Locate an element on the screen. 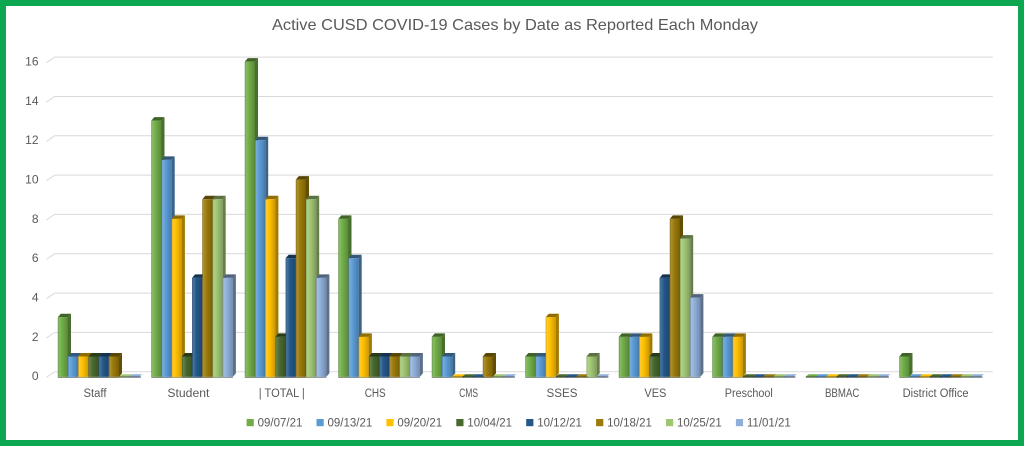 This screenshot has width=1024, height=451. svg-text: | TOTAL | is located at coordinates (282, 394).